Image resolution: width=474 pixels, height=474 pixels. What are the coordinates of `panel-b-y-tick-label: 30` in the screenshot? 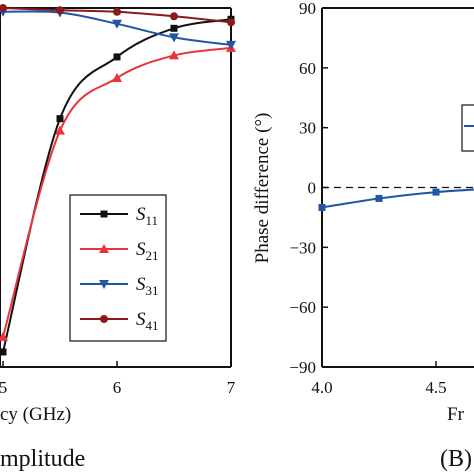 It's located at (307, 128).